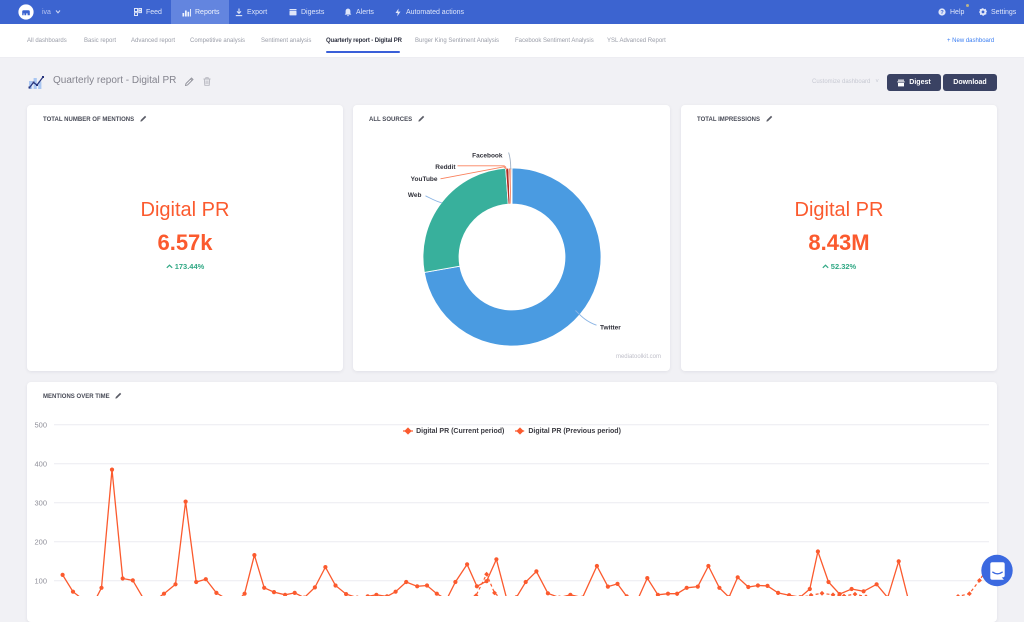 This screenshot has width=1024, height=622. Describe the element at coordinates (40, 580) in the screenshot. I see `svg-text: 100` at that location.